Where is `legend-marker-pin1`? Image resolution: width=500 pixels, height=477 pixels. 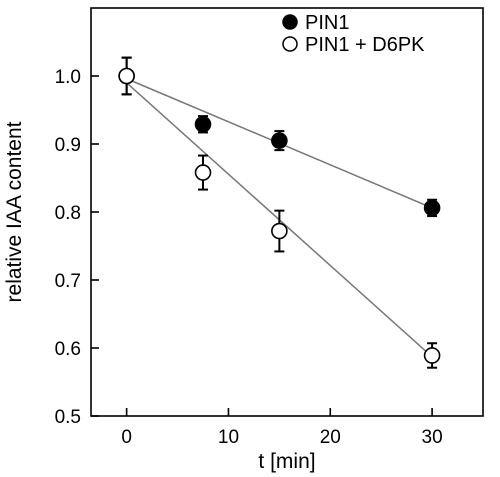
legend-marker-pin1 is located at coordinates (290, 22).